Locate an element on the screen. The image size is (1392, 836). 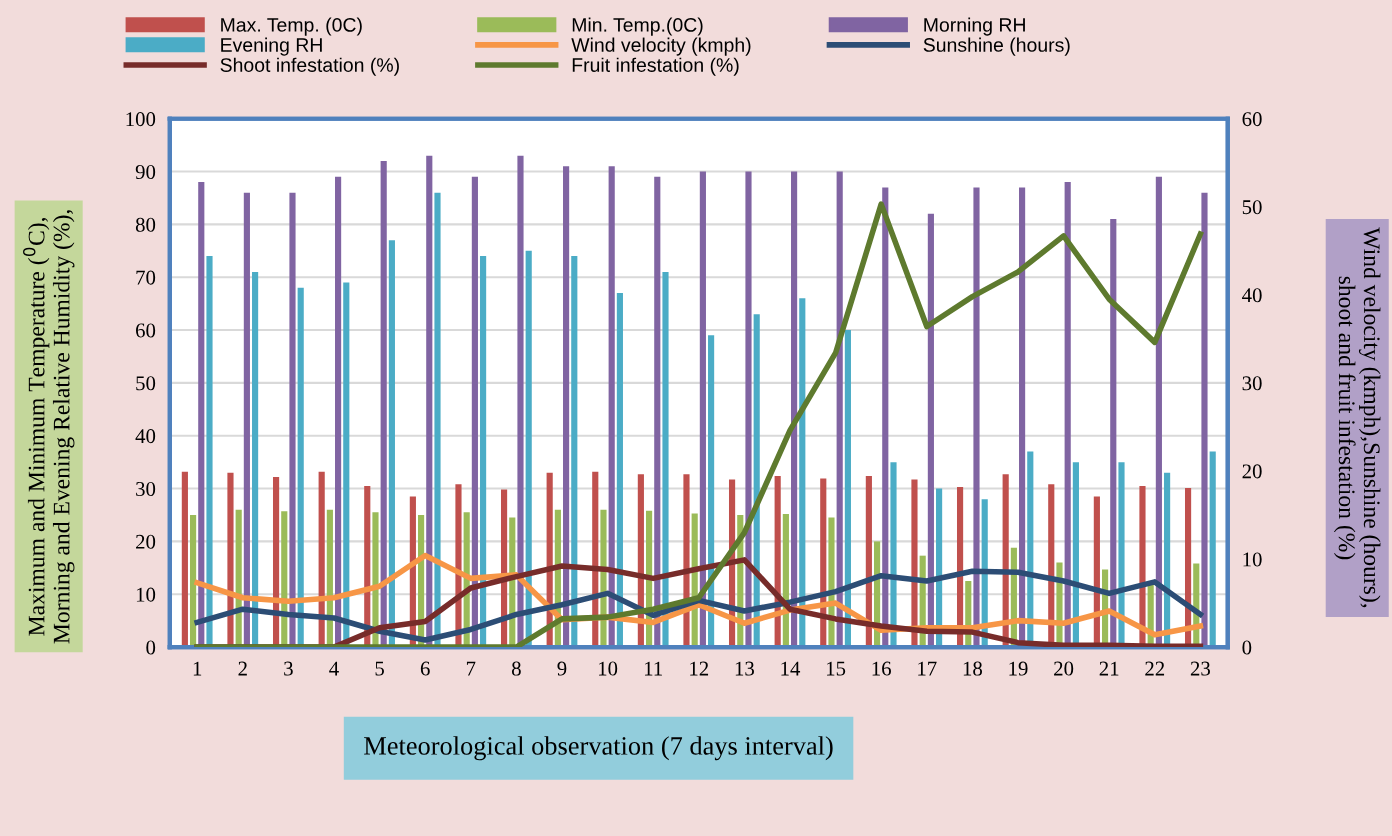
y-tick-label: 10 is located at coordinates (146, 594).